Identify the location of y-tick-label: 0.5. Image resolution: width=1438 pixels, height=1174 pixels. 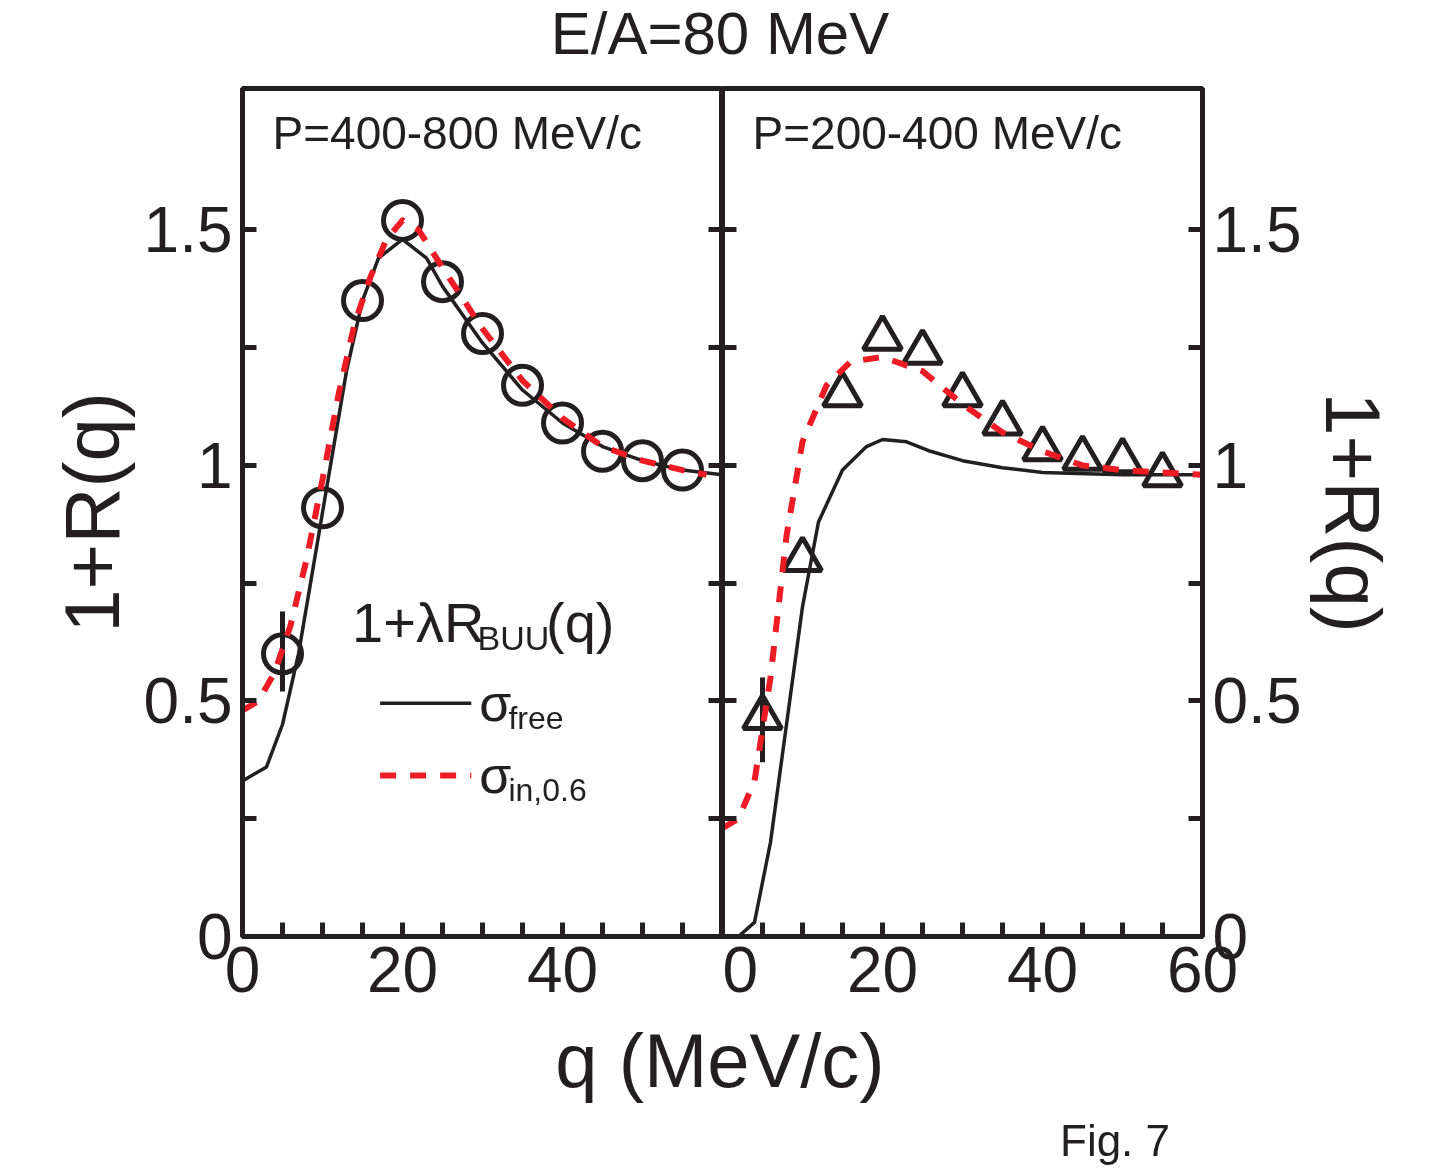
(188, 701).